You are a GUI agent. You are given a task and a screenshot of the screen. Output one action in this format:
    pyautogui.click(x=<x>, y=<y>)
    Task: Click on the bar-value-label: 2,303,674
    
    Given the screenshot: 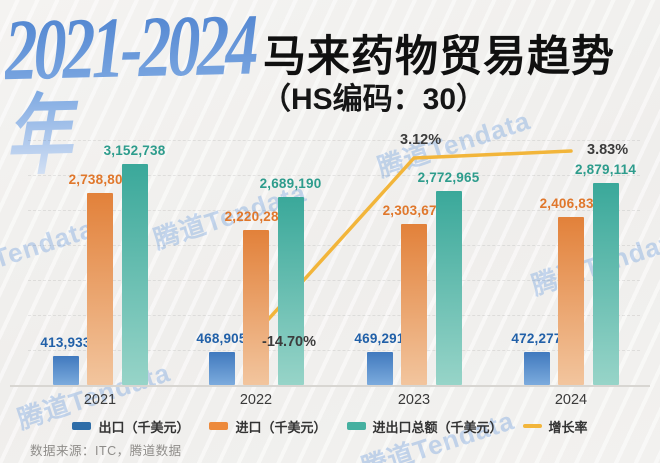 What is the action you would take?
    pyautogui.click(x=413, y=210)
    